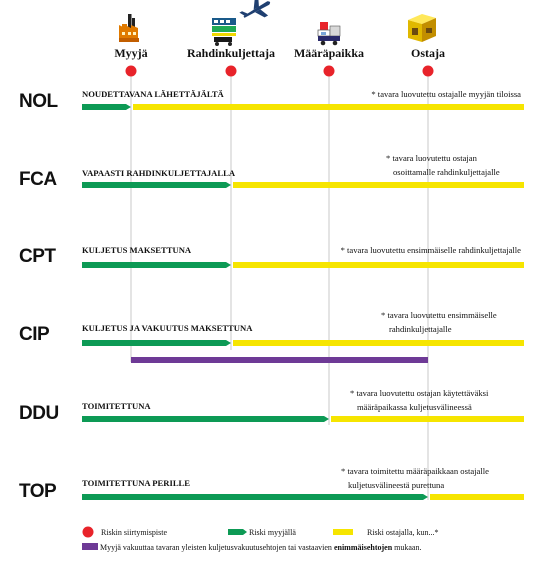 Image resolution: width=540 pixels, height=565 pixels. Describe the element at coordinates (329, 53) in the screenshot. I see `party-label-destination: Määräpaikka` at that location.